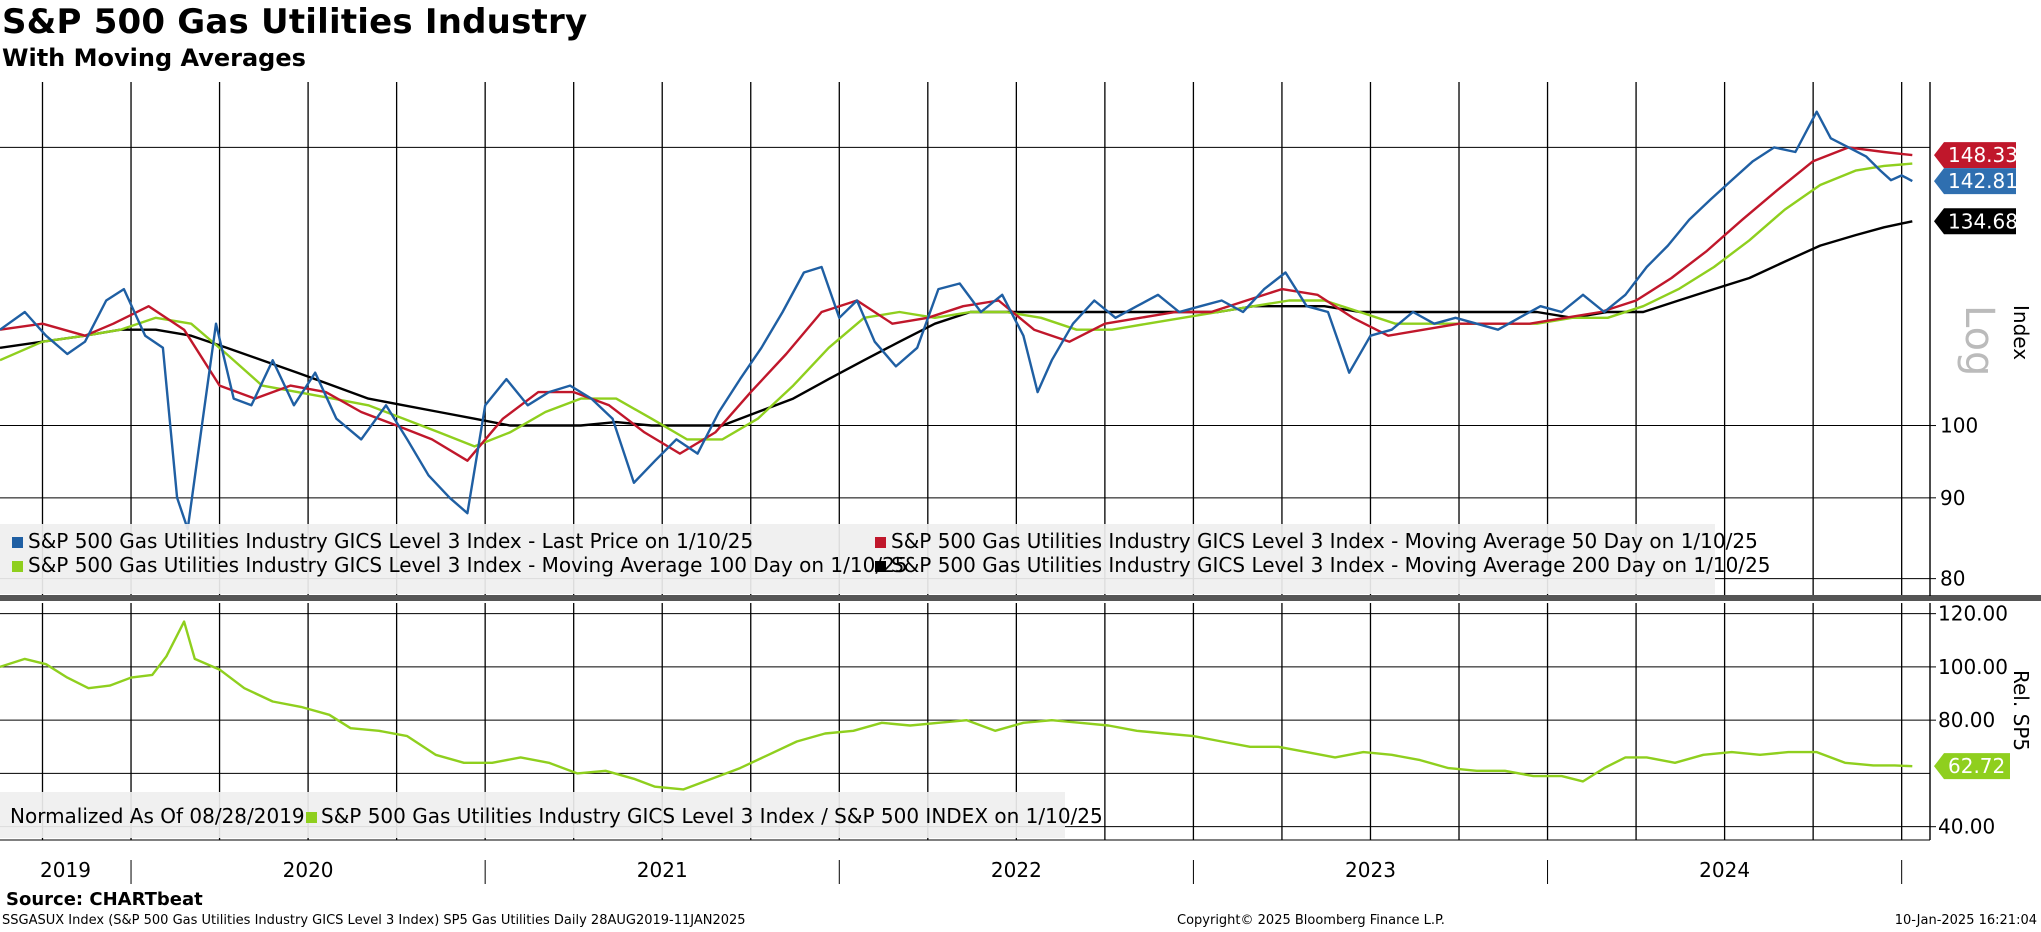 Image resolution: width=2041 pixels, height=932 pixels. I want to click on value-tag-label: 134.68, so click(1983, 221).